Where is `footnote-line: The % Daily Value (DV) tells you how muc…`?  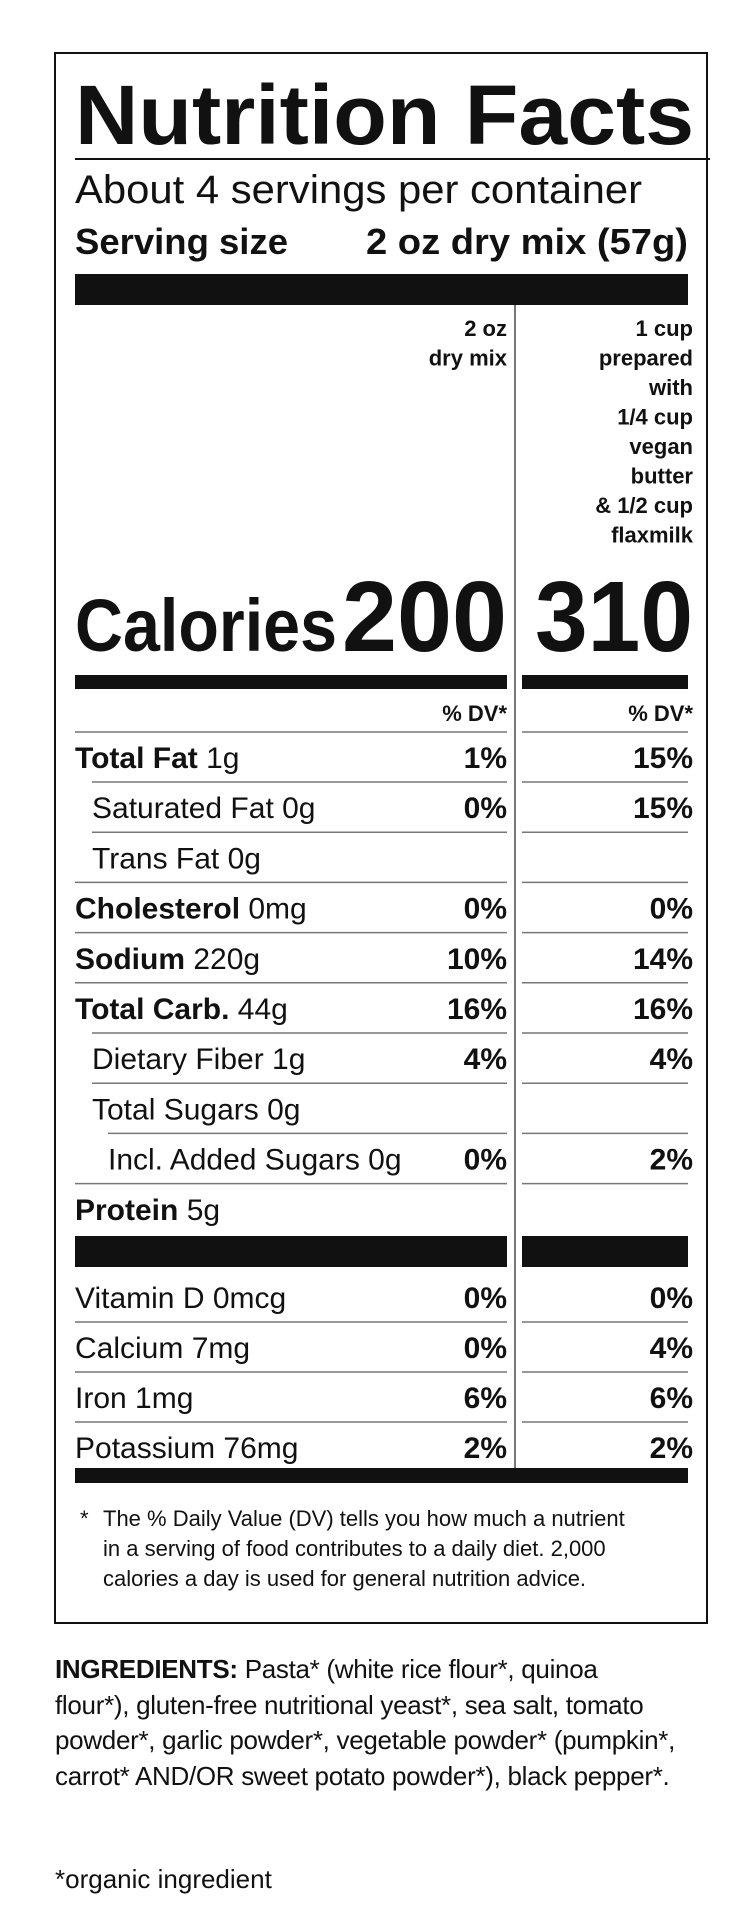 footnote-line: The % Daily Value (DV) tells you how muc… is located at coordinates (364, 1518).